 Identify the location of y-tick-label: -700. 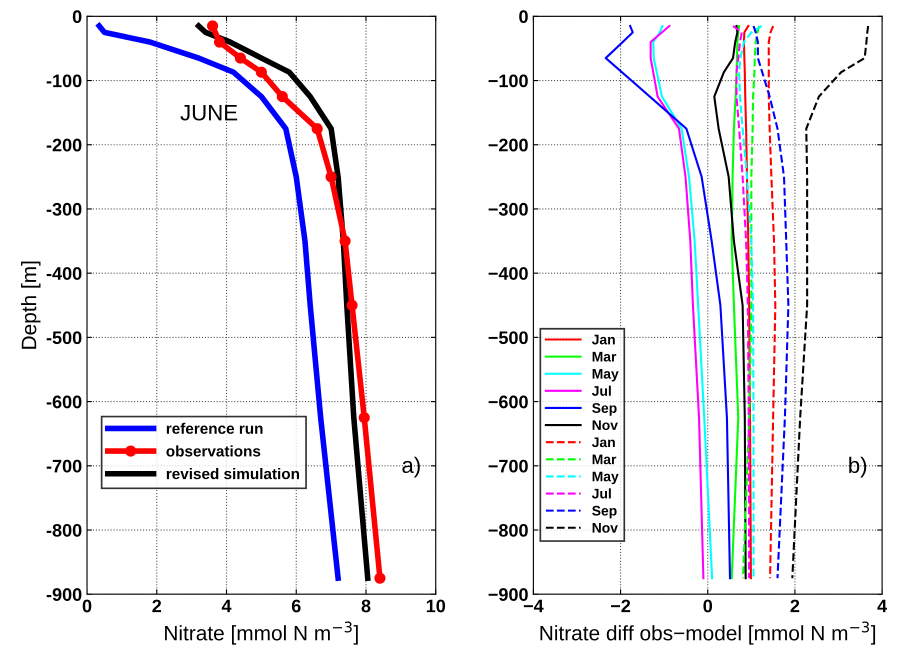
(64, 466).